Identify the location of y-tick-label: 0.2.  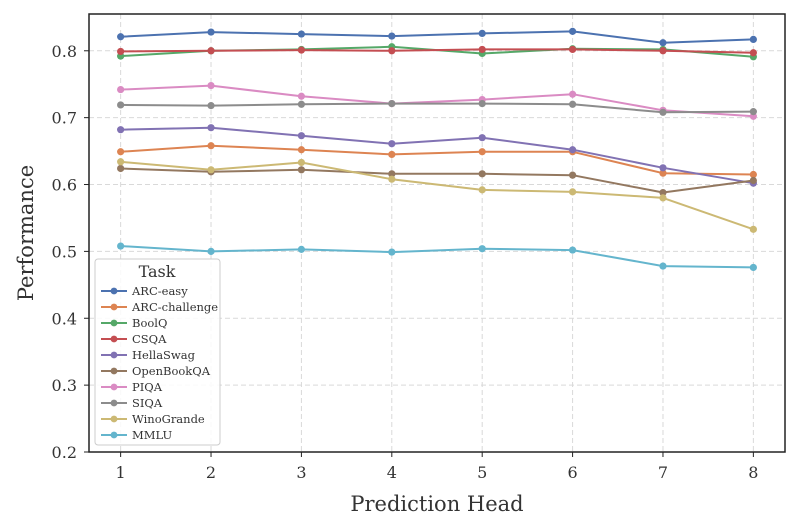
(64, 452).